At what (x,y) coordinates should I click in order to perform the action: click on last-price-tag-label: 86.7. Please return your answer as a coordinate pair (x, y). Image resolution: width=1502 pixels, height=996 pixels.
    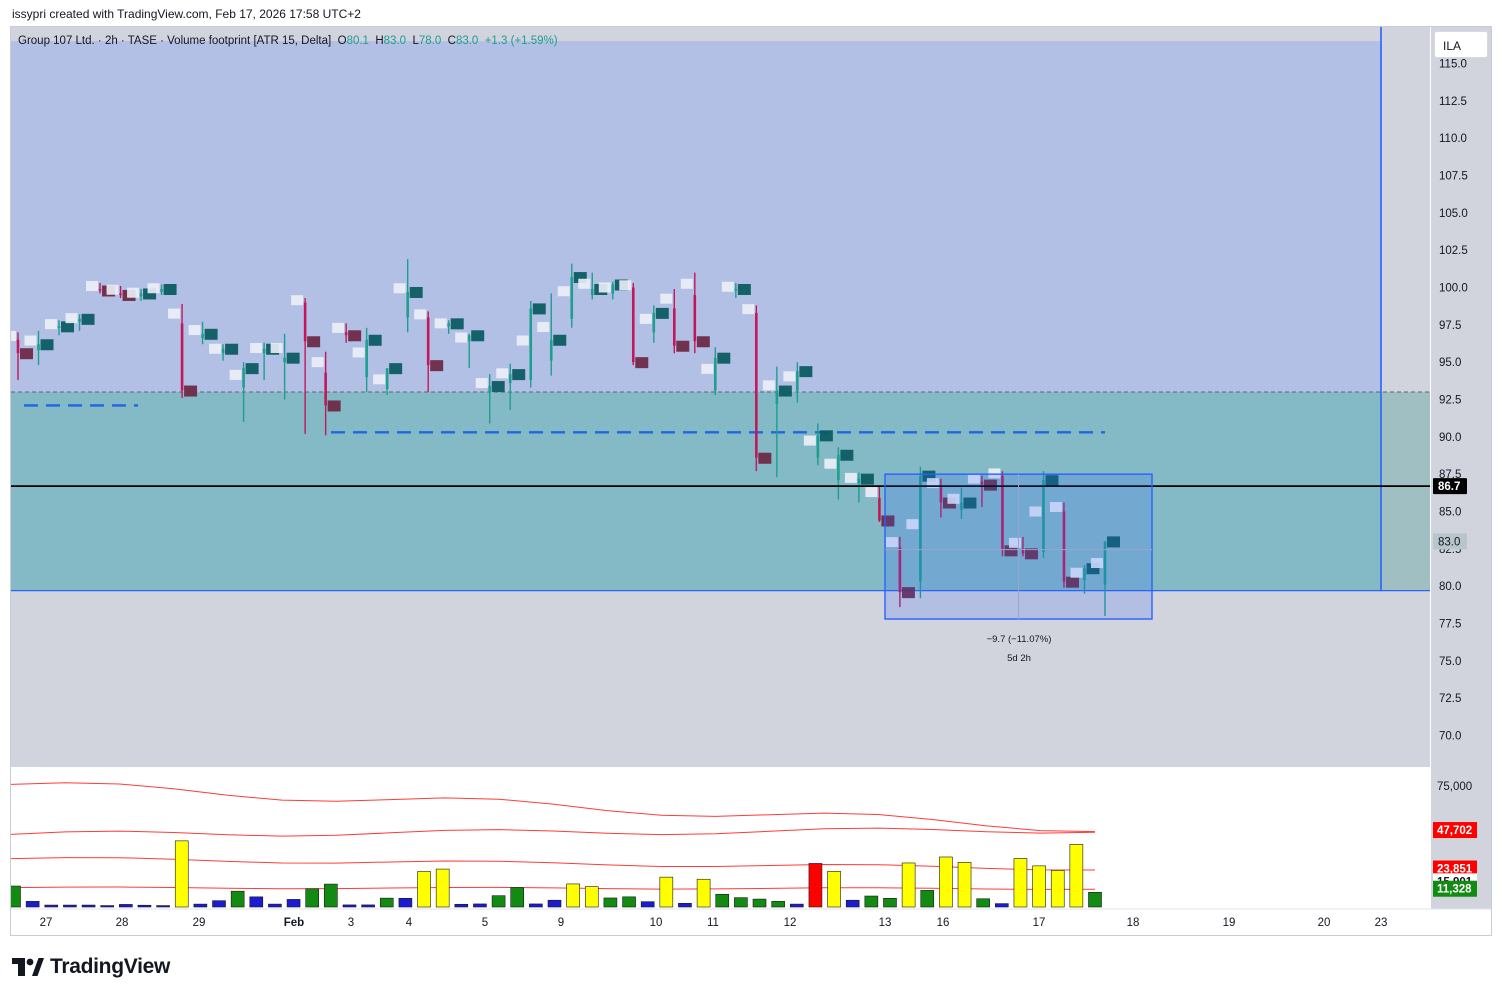
    Looking at the image, I should click on (1449, 487).